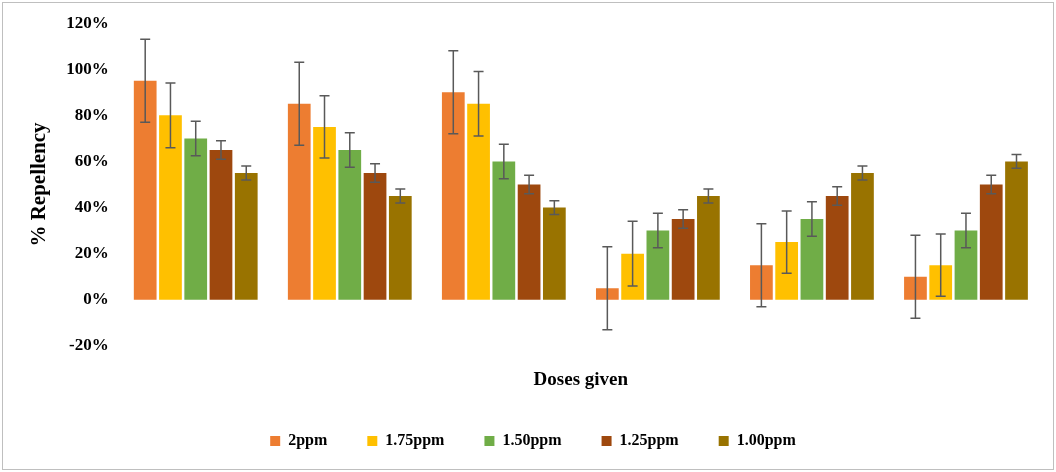 This screenshot has width=1056, height=472. I want to click on y-tick-label: 120%, so click(87, 22).